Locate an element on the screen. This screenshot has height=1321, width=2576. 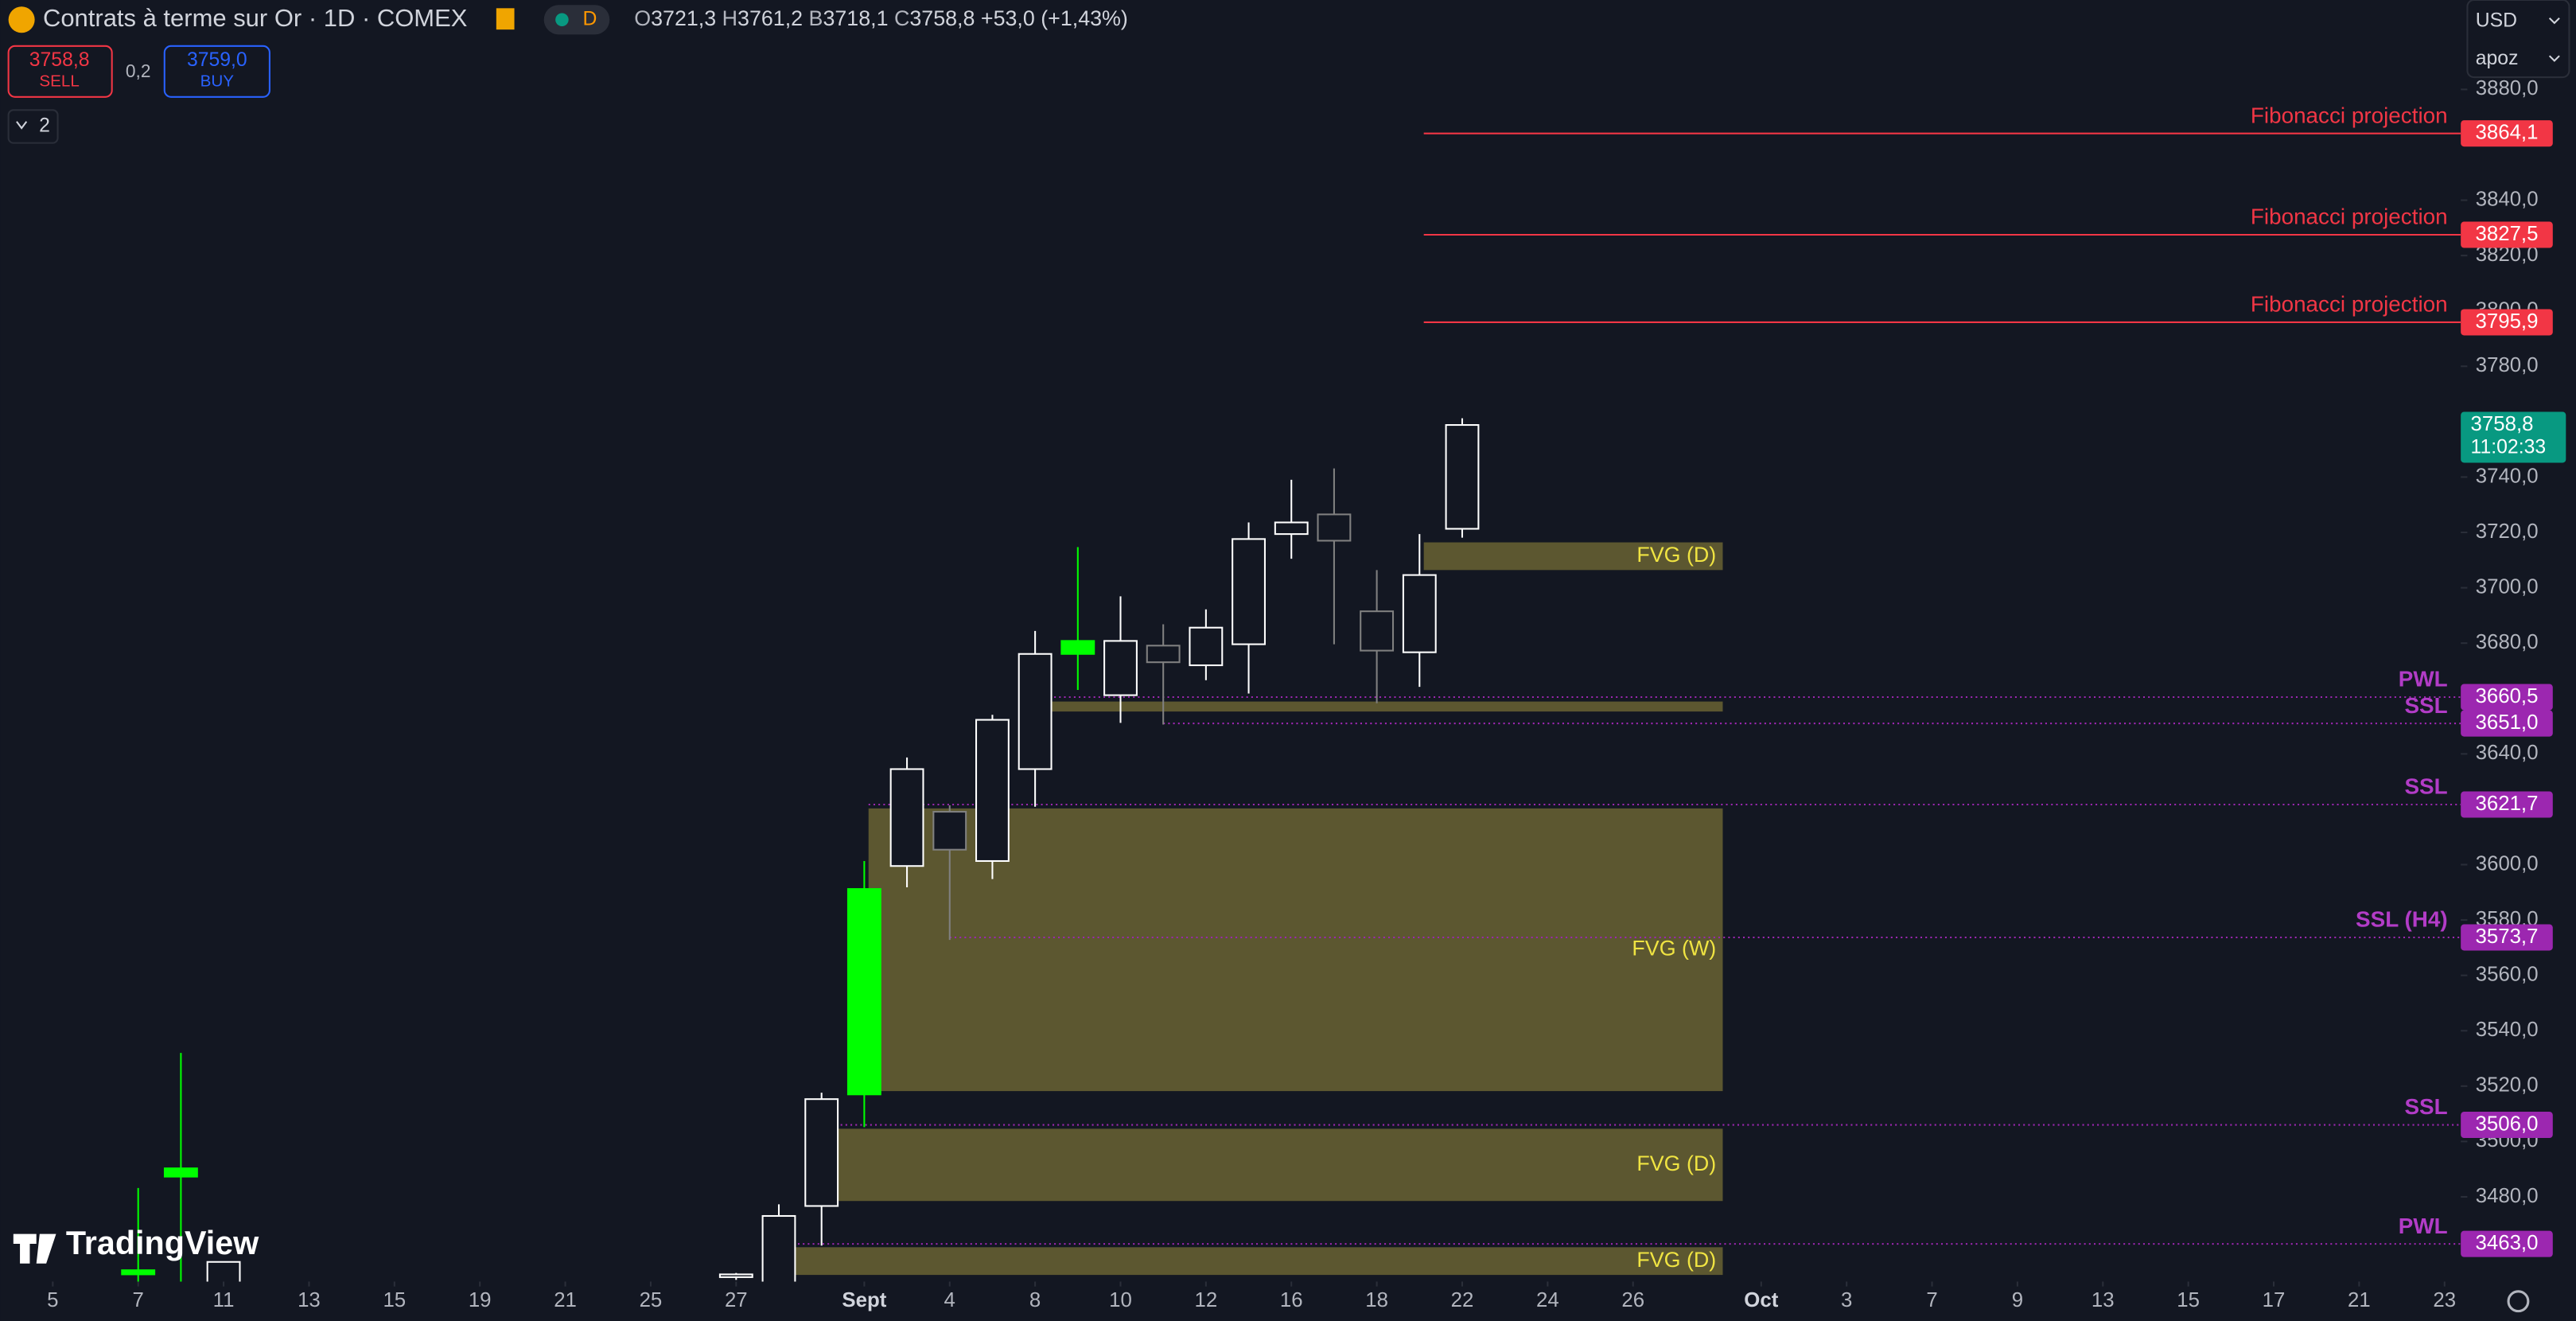
y-tick-label: 3520,0 is located at coordinates (2508, 1085).